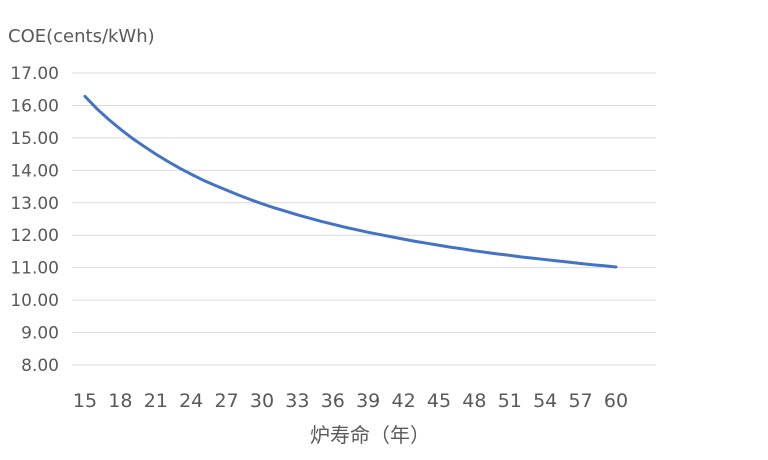  I want to click on y-tick-label: 16.00, so click(34, 106).